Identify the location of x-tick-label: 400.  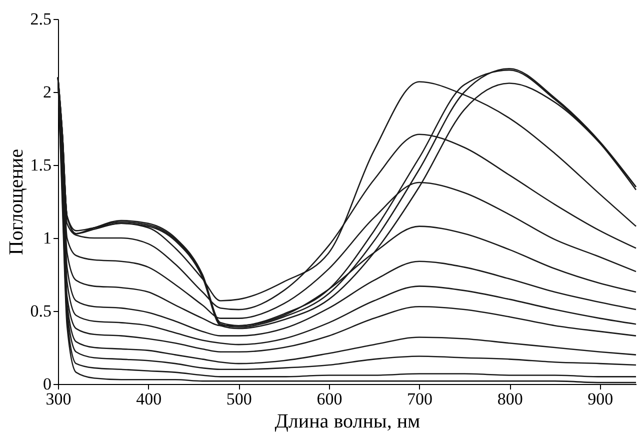
(149, 399).